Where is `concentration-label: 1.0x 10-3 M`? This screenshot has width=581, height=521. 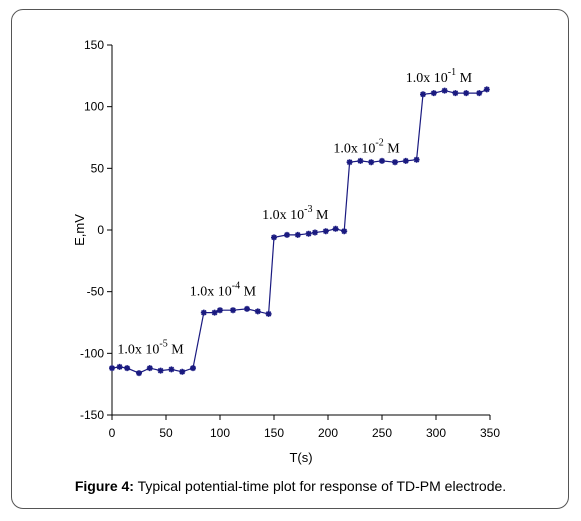 concentration-label: 1.0x 10-3 M is located at coordinates (295, 213).